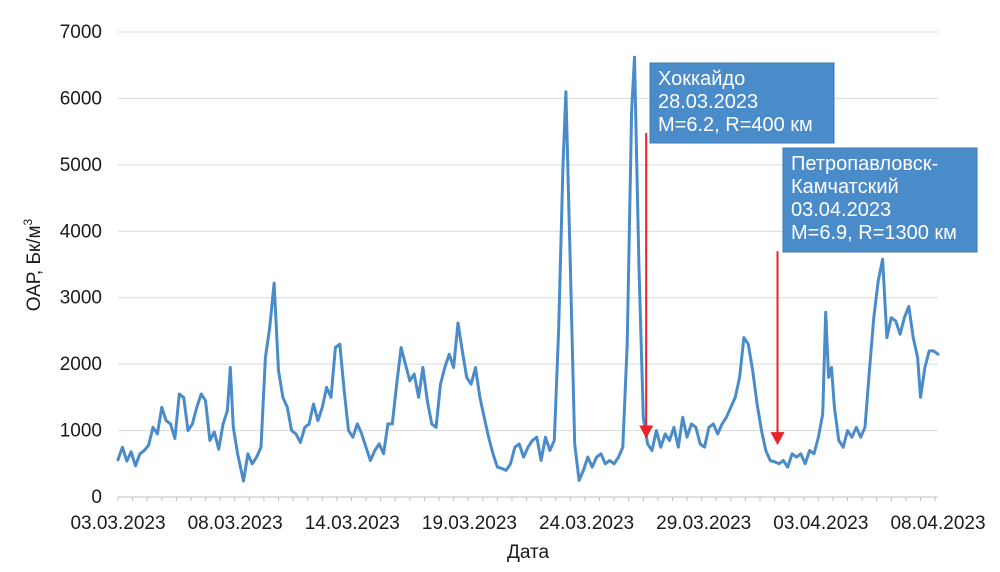  What do you see at coordinates (864, 164) in the screenshot?
I see `annotation-text-line: Петропавловск-` at bounding box center [864, 164].